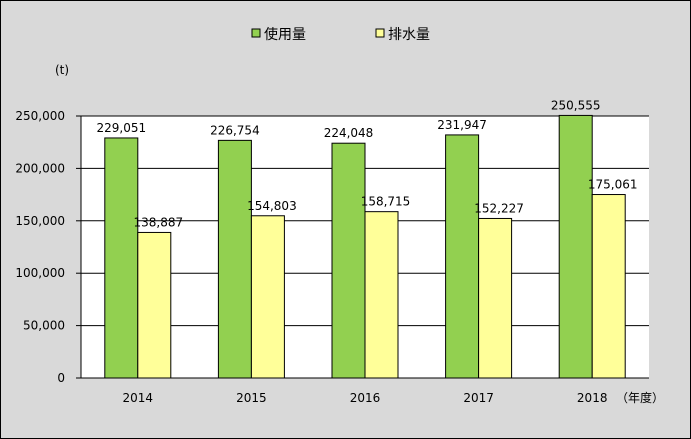 Image resolution: width=691 pixels, height=439 pixels. Describe the element at coordinates (499, 208) in the screenshot. I see `data-label: 152,227` at that location.